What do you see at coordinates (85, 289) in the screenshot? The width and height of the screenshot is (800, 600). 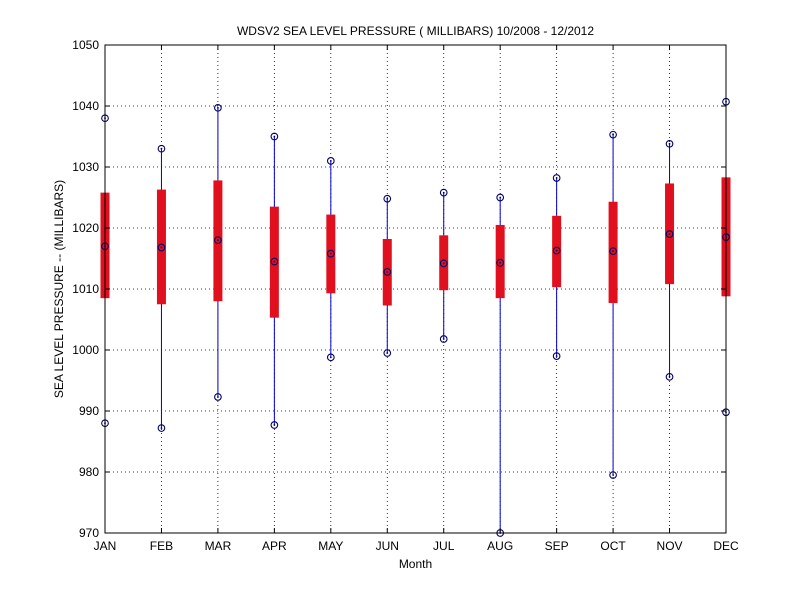 I see `y-tick-label: 1010` at bounding box center [85, 289].